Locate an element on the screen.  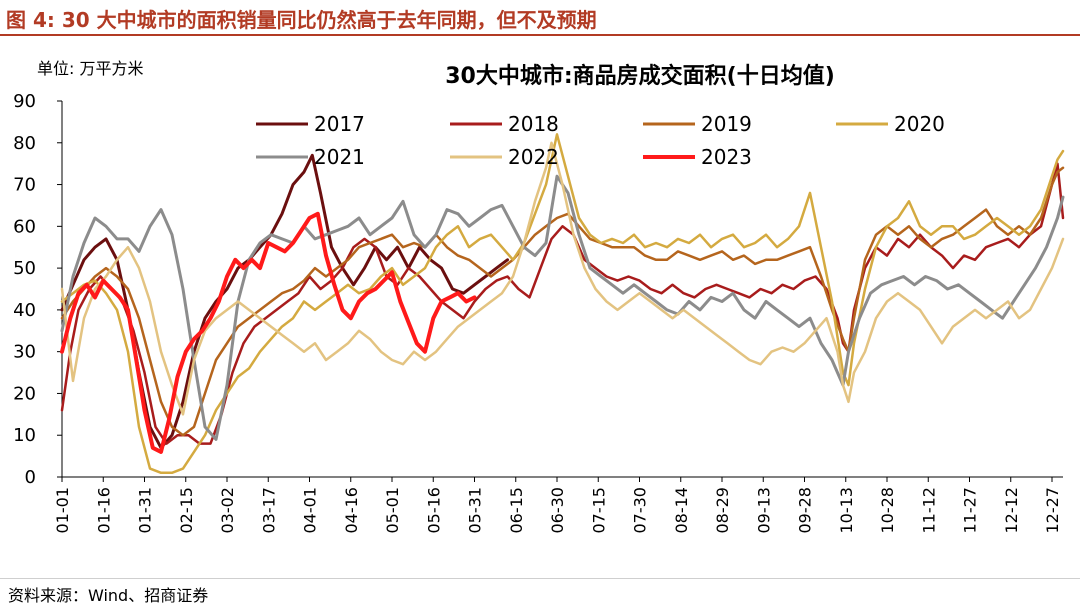
x-tick-label: 05-31 is located at coordinates (475, 510).